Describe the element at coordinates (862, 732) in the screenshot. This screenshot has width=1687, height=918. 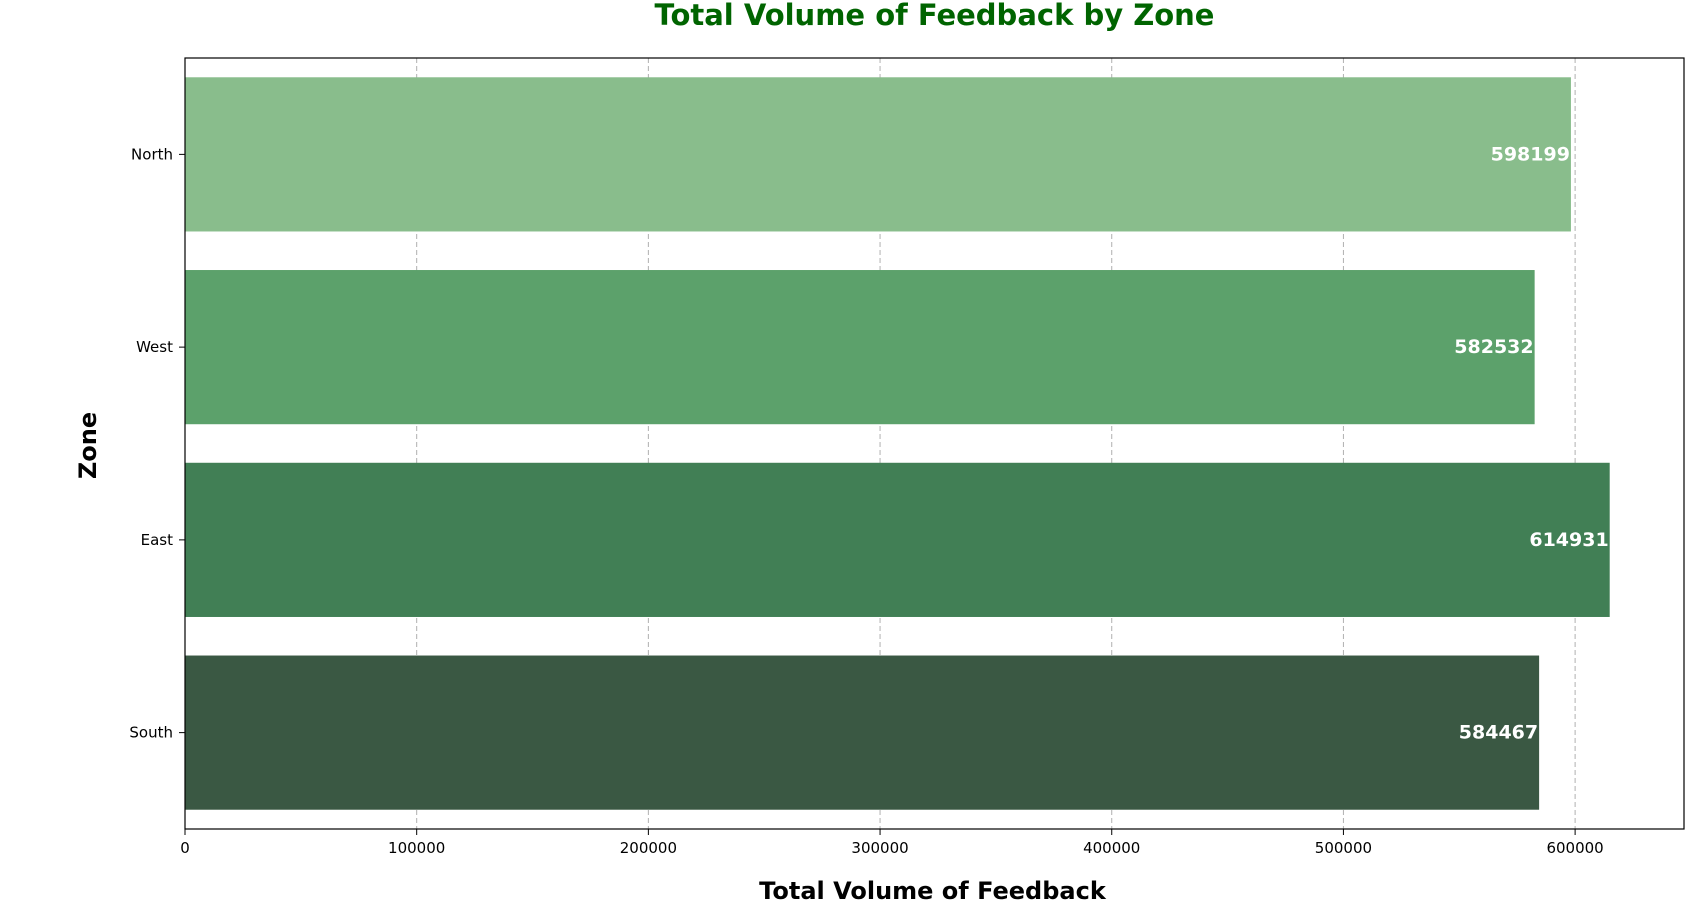
I see `bar-south` at that location.